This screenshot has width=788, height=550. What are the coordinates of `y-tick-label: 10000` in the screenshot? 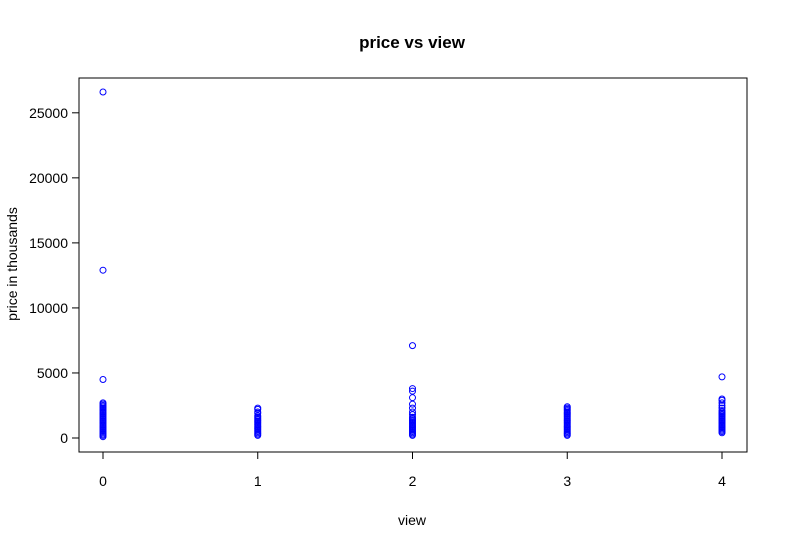 It's located at (48, 308).